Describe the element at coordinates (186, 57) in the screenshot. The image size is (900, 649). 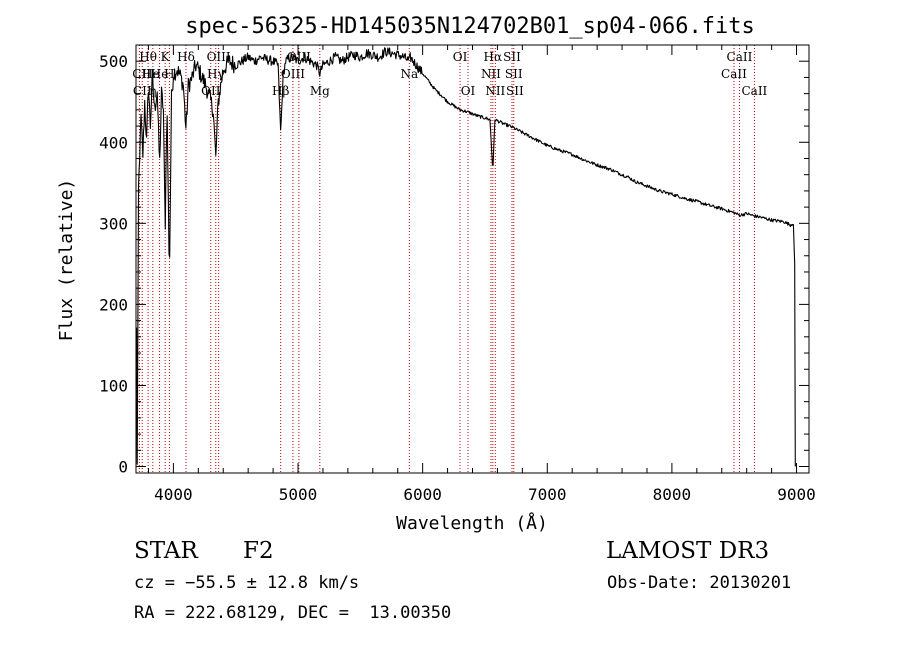
I see `line-annotation: Hδ` at that location.